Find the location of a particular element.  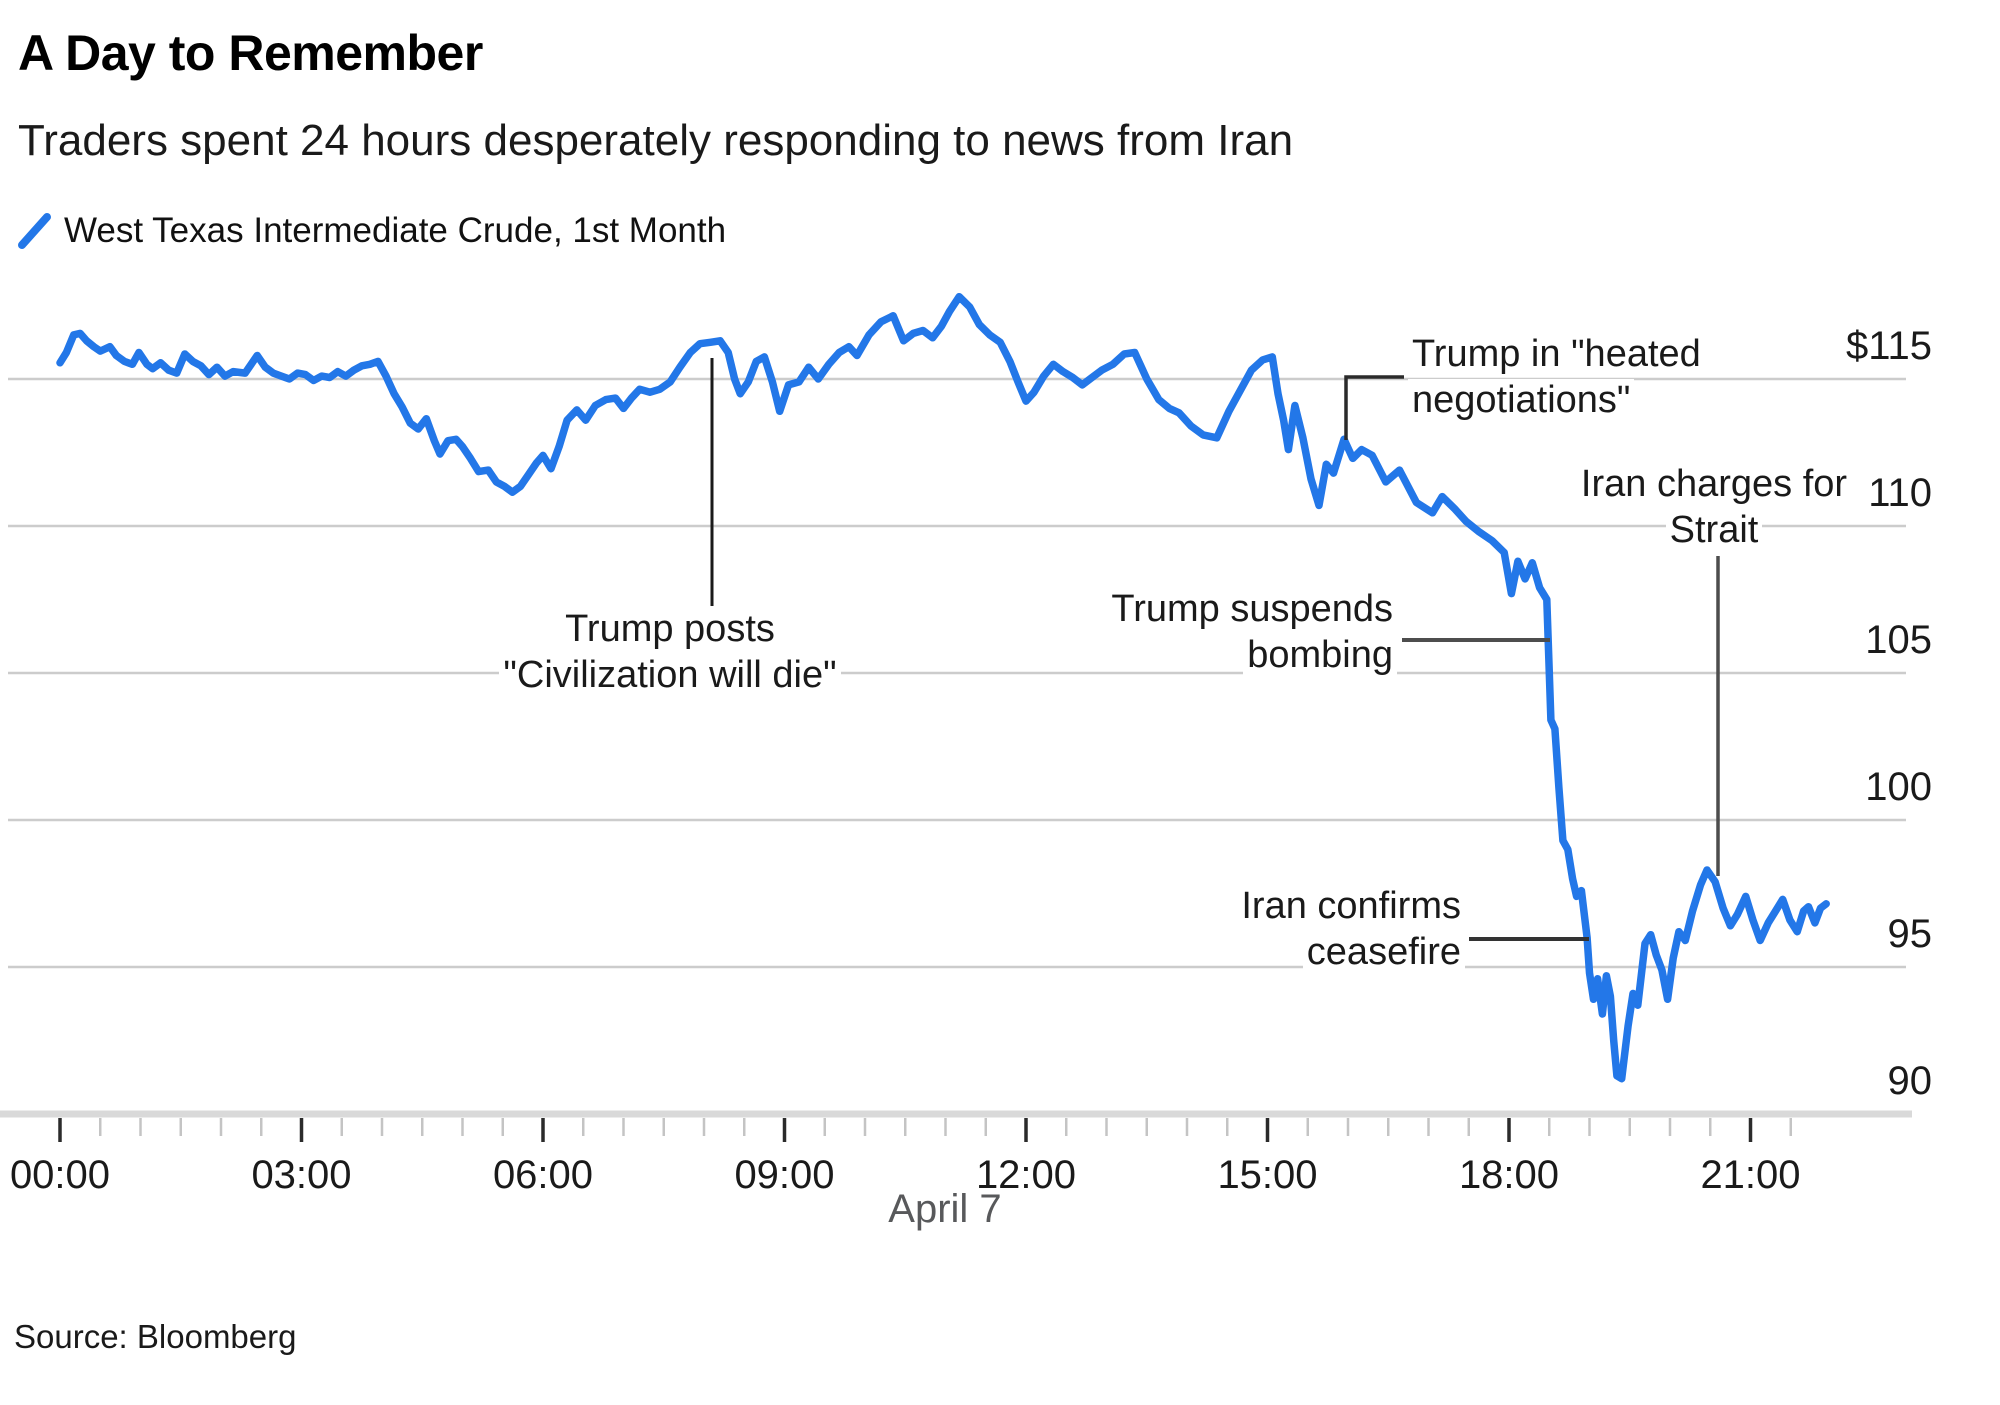

page-title: A Day to Remember is located at coordinates (250, 53).